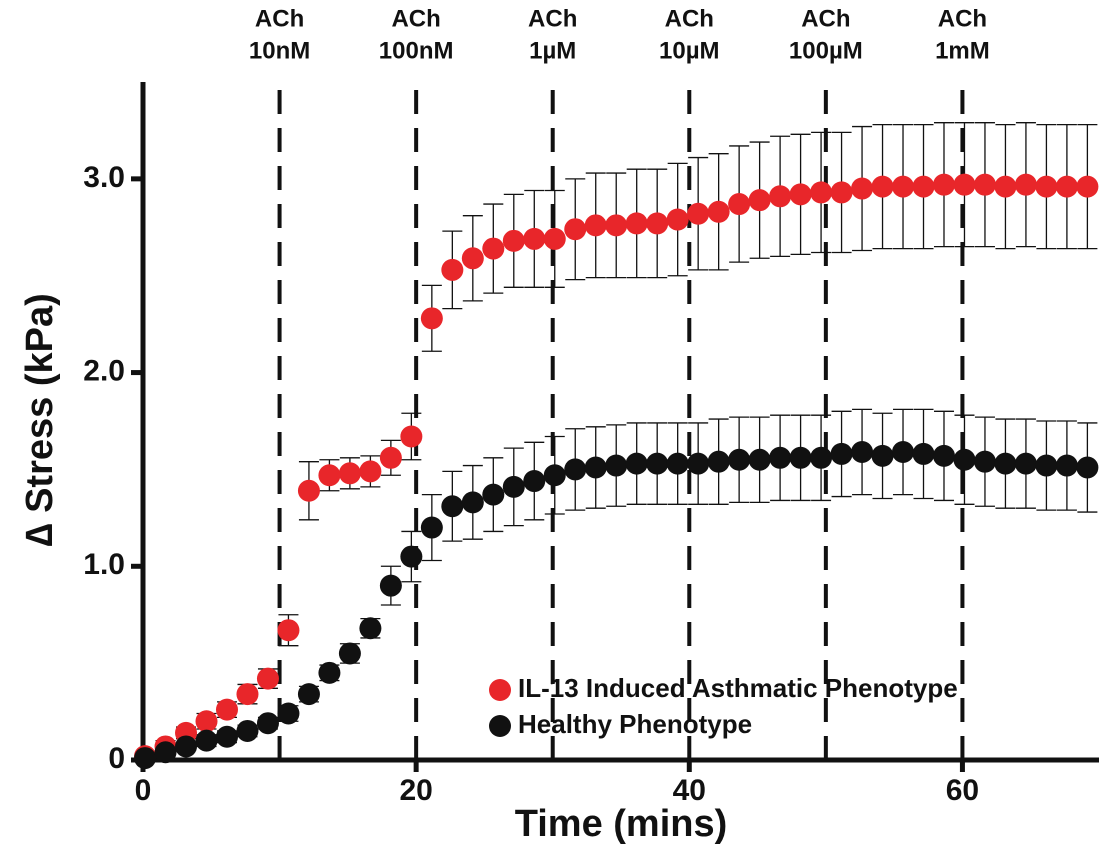 Image resolution: width=1099 pixels, height=854 pixels. What do you see at coordinates (104, 177) in the screenshot?
I see `y-tick-label: 3.0` at bounding box center [104, 177].